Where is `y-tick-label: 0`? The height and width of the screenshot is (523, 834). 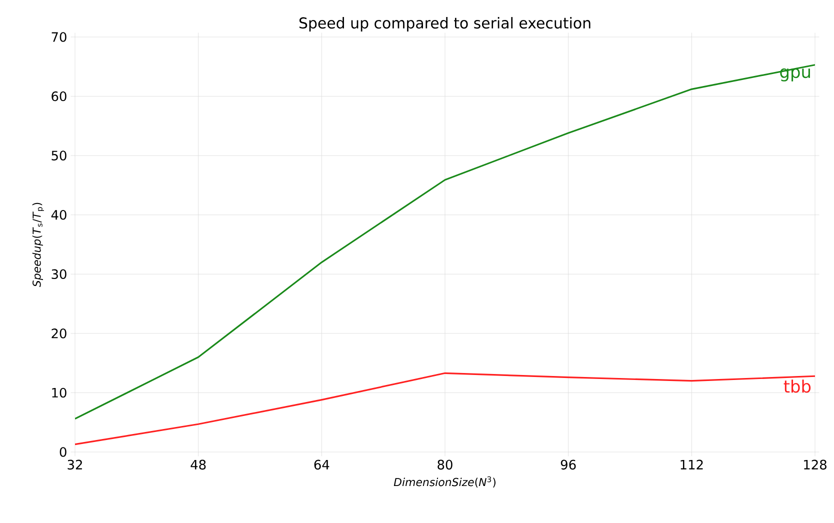
y-tick-label: 0 is located at coordinates (63, 452).